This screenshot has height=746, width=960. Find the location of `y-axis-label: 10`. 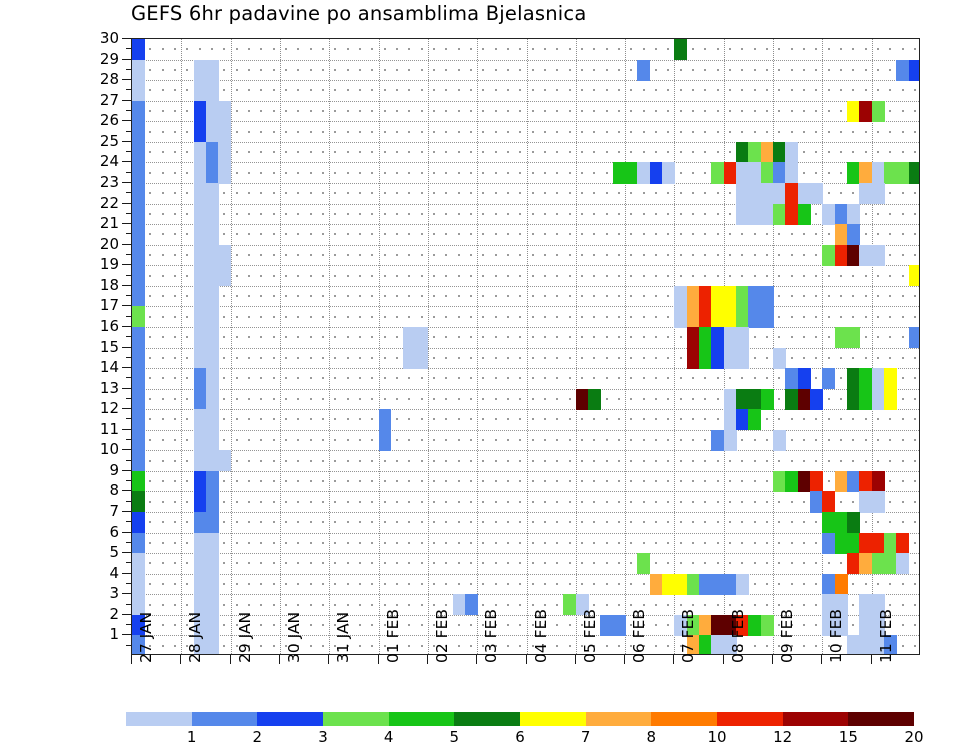

y-axis-label: 10 is located at coordinates (109, 449).